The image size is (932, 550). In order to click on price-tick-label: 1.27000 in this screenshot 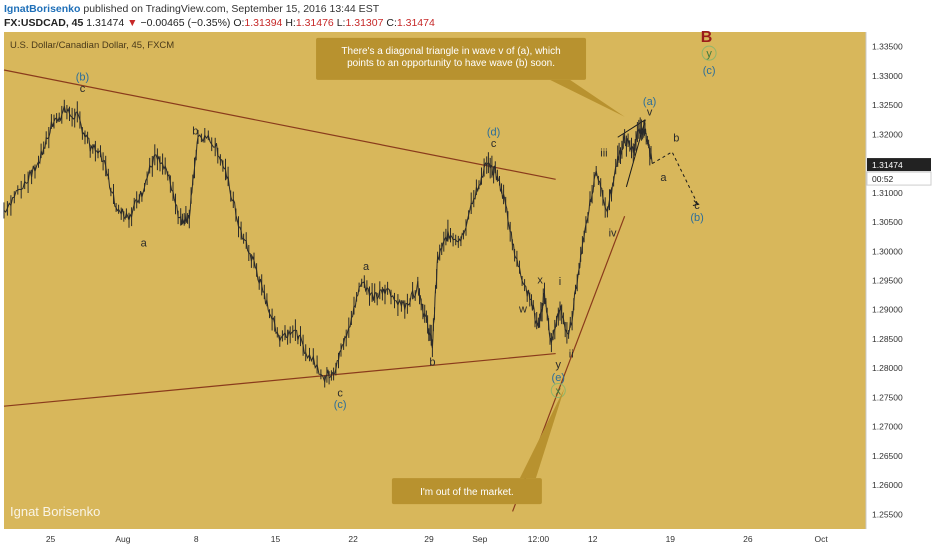, I will do `click(887, 427)`.